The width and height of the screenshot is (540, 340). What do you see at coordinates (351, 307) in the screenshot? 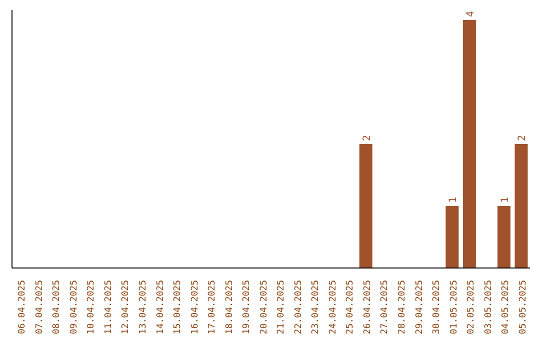
I see `x-tick-label: 25.04.2025` at bounding box center [351, 307].